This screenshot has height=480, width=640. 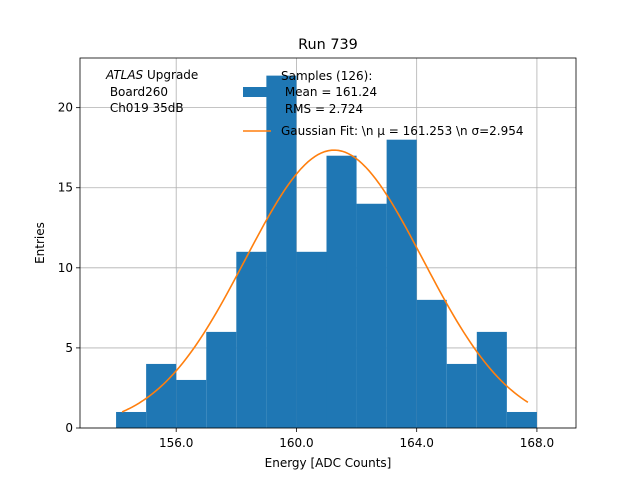 What do you see at coordinates (537, 443) in the screenshot?
I see `x-tick-label-3: 168.0` at bounding box center [537, 443].